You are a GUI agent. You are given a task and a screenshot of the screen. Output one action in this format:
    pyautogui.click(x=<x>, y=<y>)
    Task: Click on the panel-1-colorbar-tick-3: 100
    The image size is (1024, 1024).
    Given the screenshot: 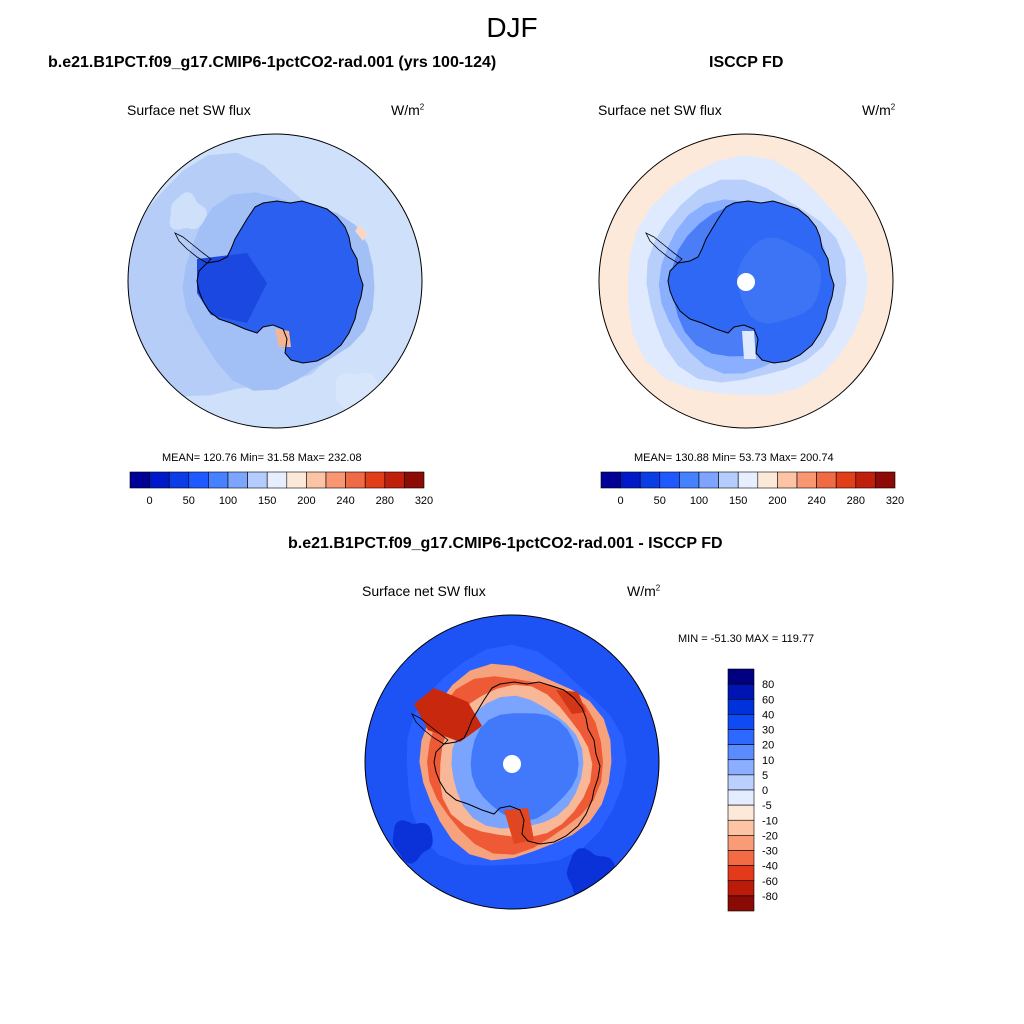 What is the action you would take?
    pyautogui.click(x=228, y=501)
    